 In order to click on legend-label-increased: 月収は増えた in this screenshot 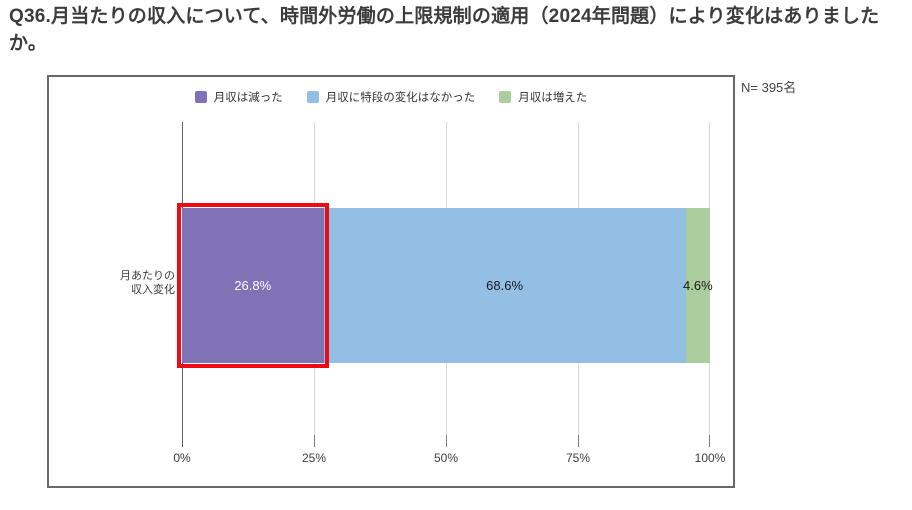, I will do `click(553, 98)`.